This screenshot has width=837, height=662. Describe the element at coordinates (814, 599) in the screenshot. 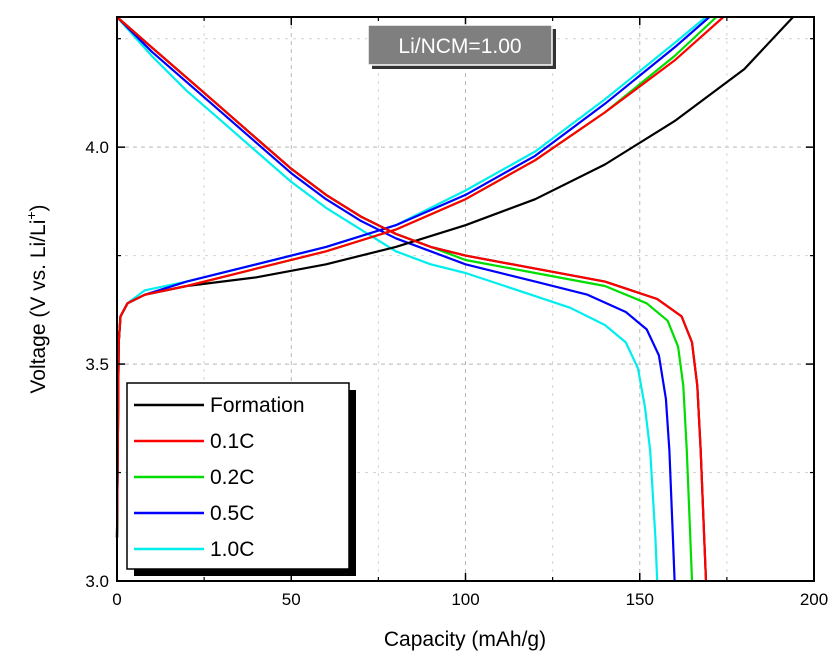

I see `x-tick-label: 200` at that location.